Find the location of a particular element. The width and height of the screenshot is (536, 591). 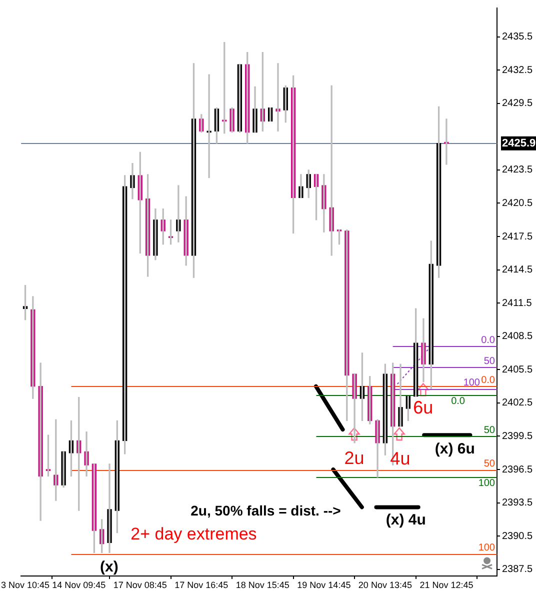

y-tick-label: 2396.5 is located at coordinates (518, 470).